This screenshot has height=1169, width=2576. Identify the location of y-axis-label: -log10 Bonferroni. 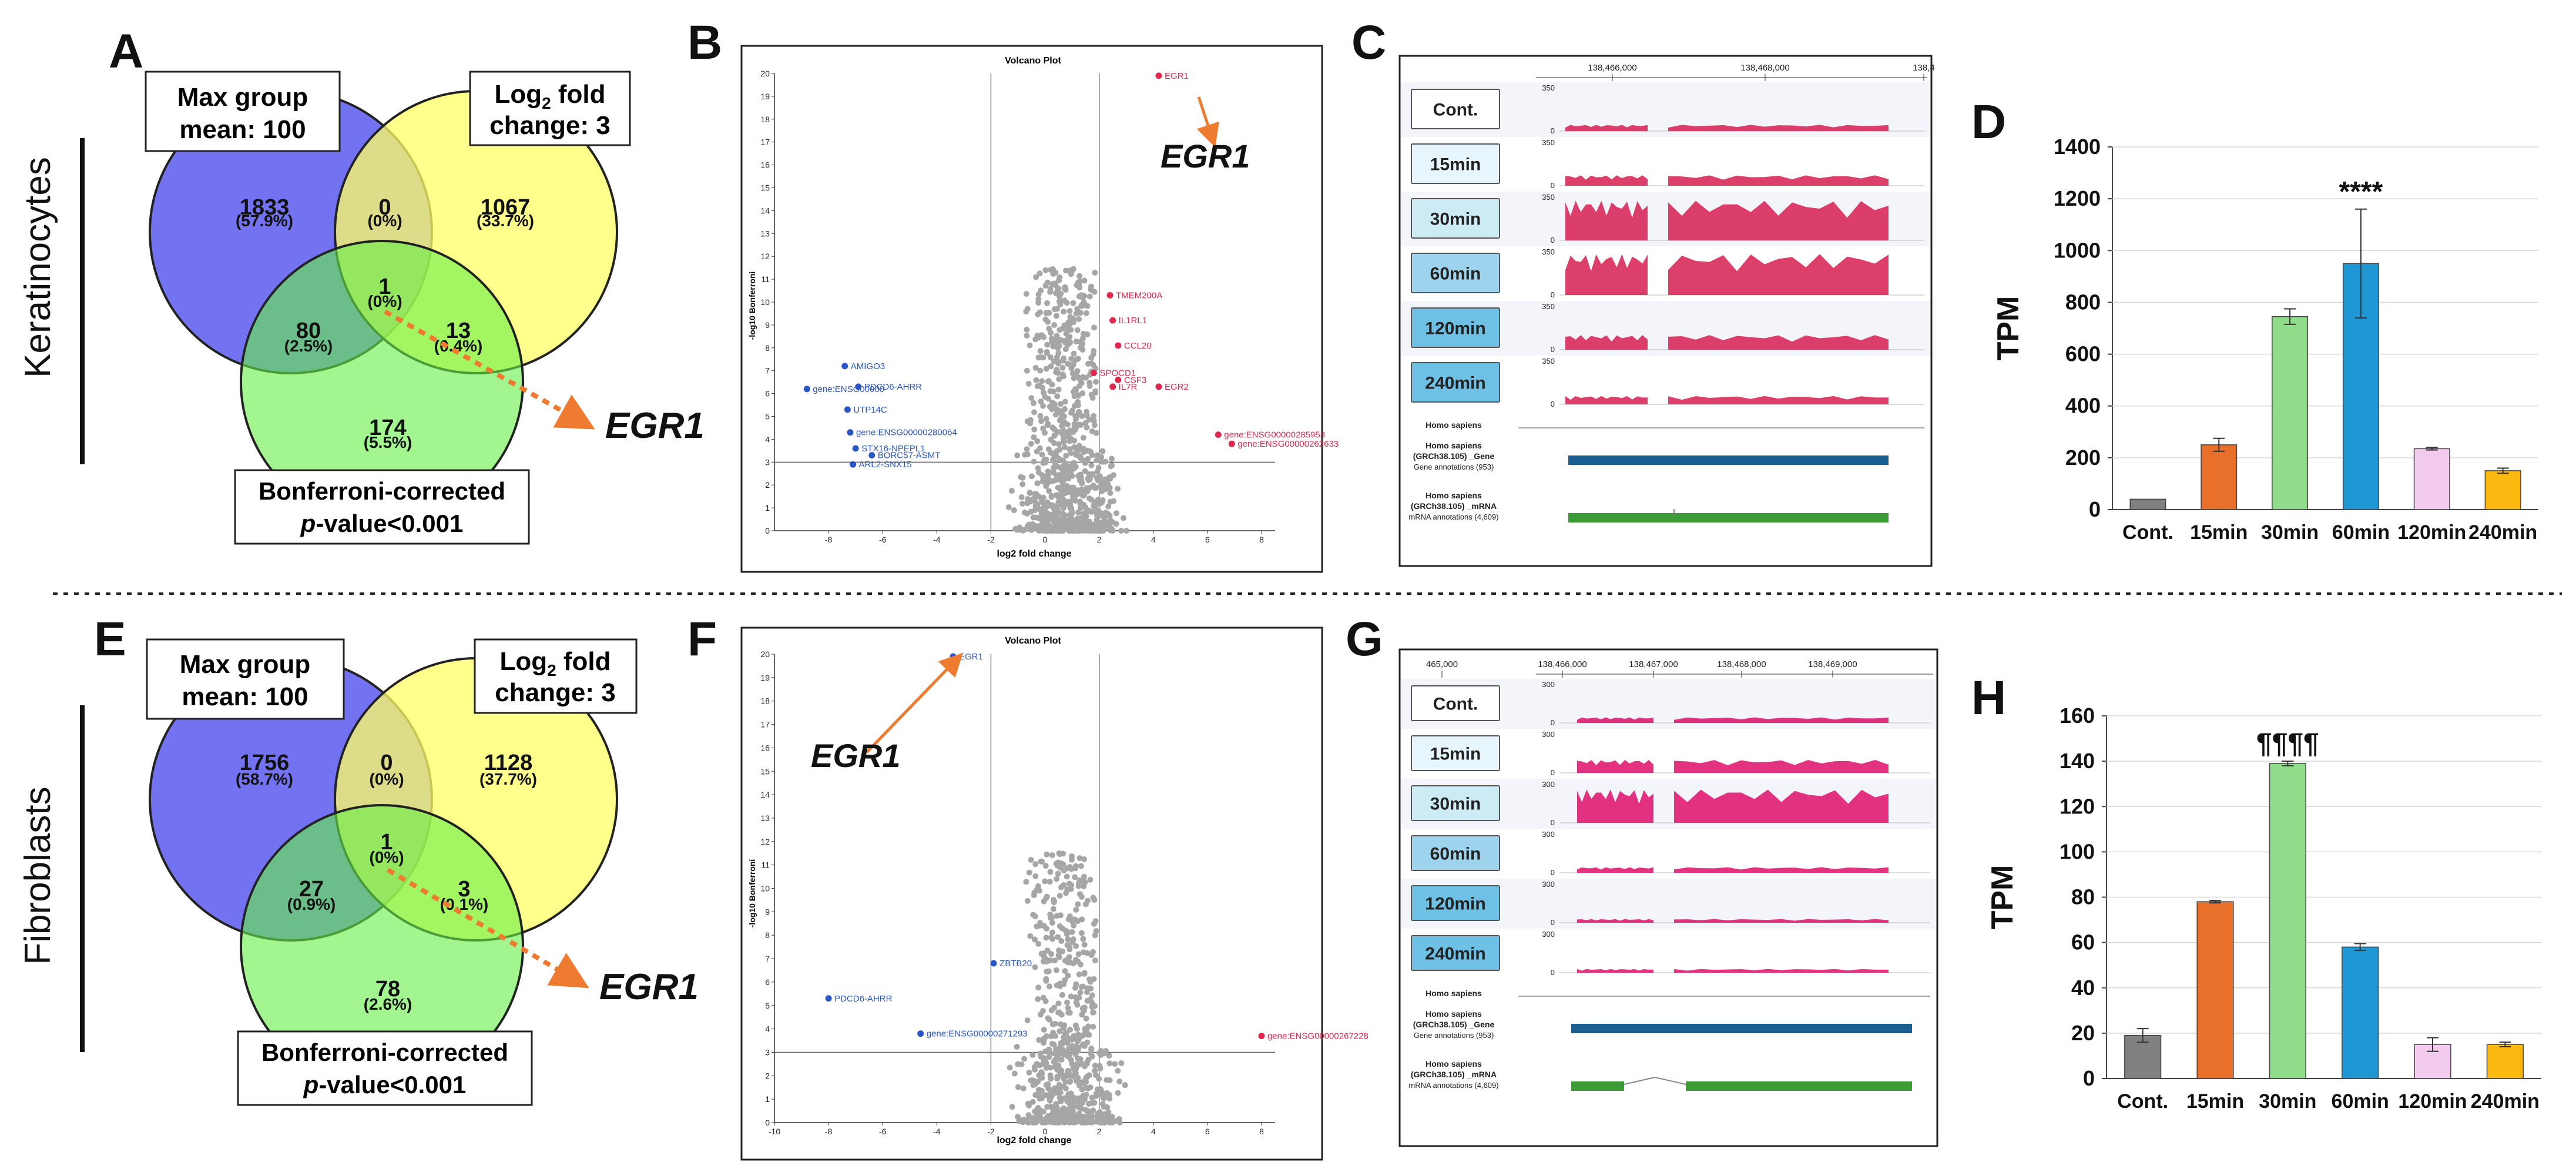
(752, 893).